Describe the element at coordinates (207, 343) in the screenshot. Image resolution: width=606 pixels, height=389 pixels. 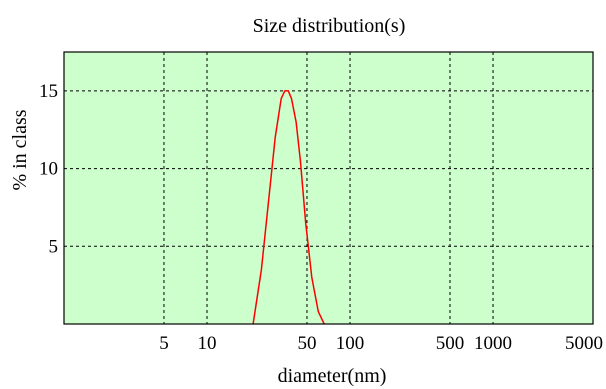
I see `x-tick-label: 10` at that location.